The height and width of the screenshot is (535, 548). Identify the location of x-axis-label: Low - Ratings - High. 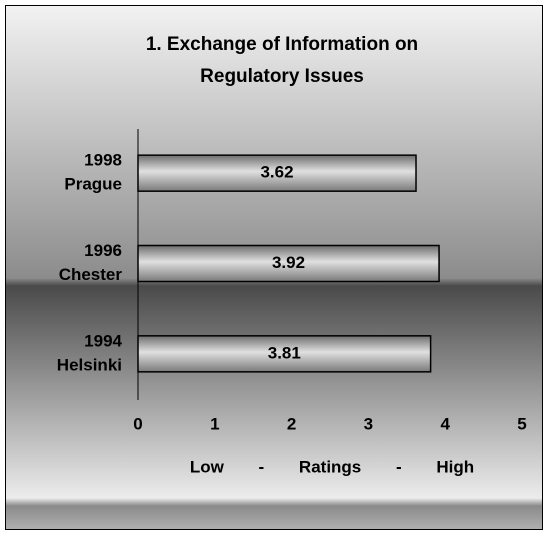
(332, 466).